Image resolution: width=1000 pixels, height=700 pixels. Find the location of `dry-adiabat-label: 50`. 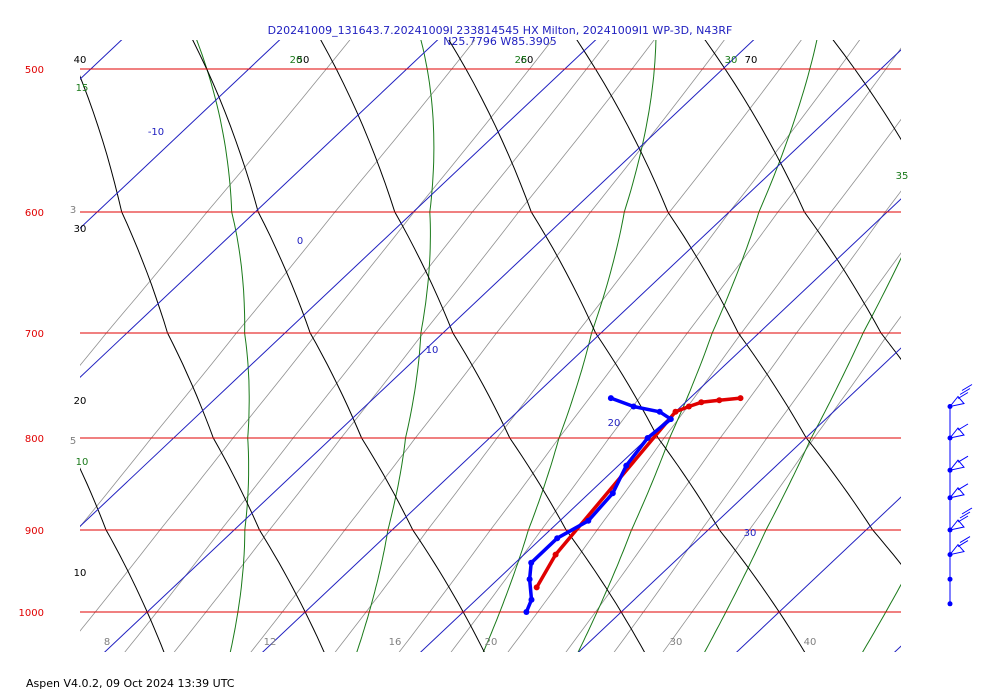

dry-adiabat-label: 50 is located at coordinates (303, 60).